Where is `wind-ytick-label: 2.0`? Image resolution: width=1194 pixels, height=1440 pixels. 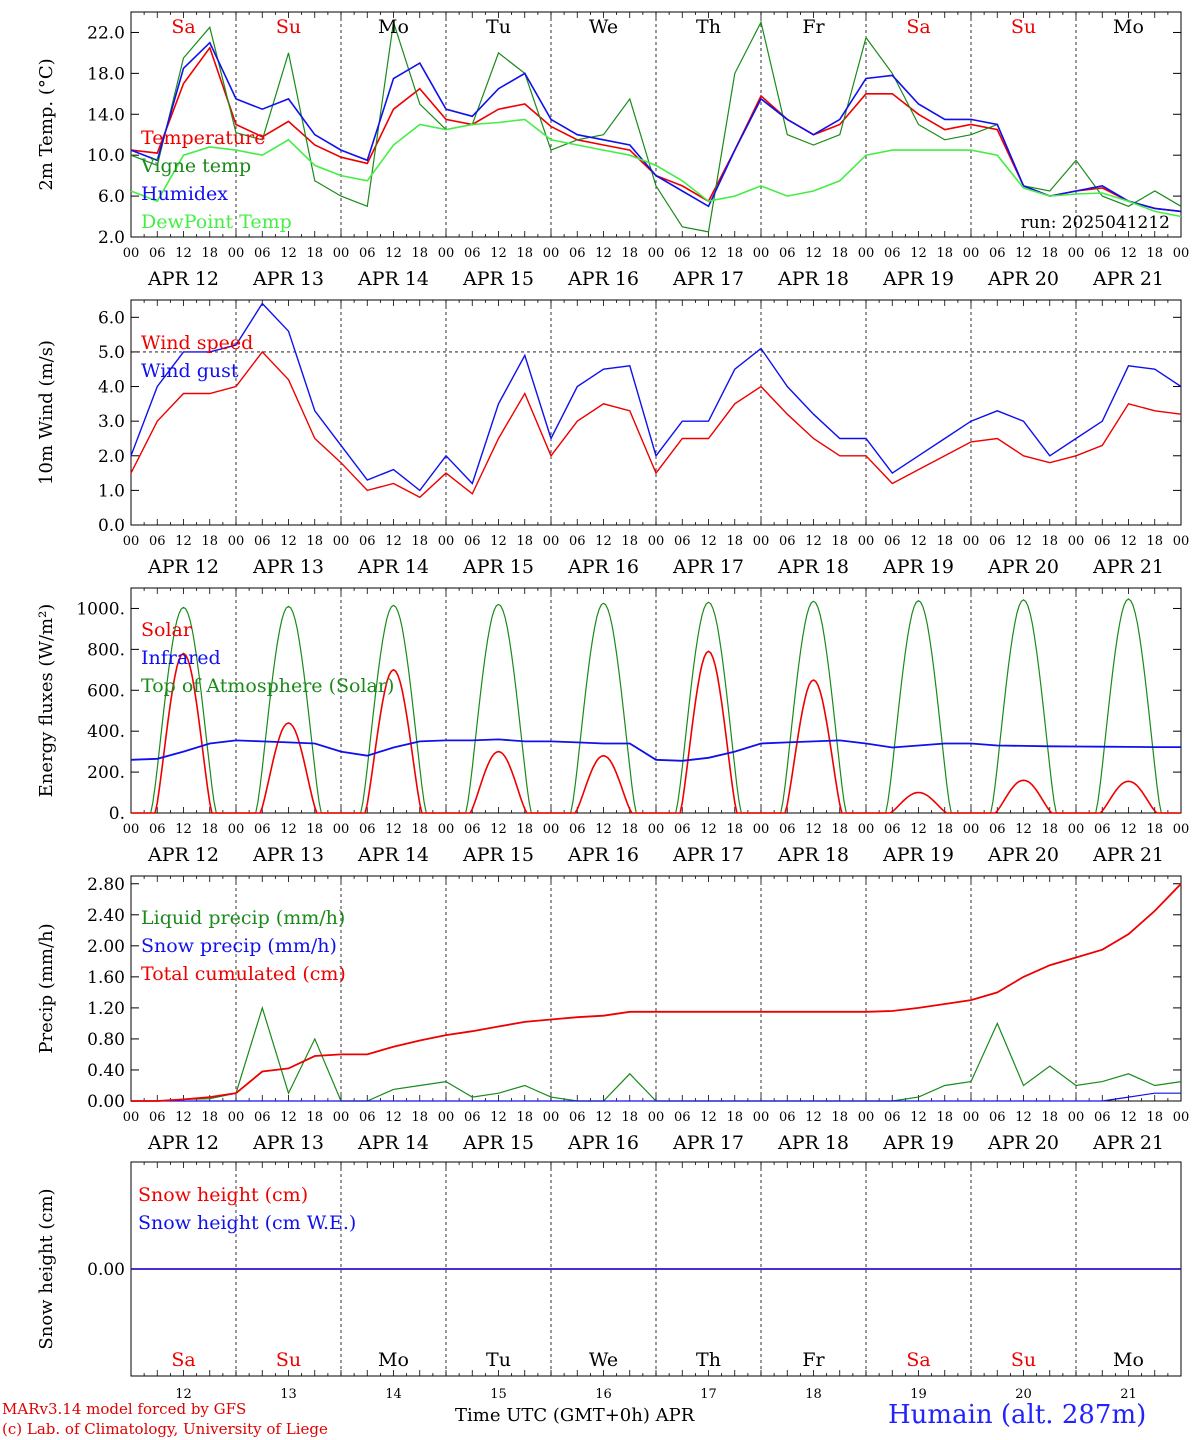 wind-ytick-label: 2.0 is located at coordinates (111, 457).